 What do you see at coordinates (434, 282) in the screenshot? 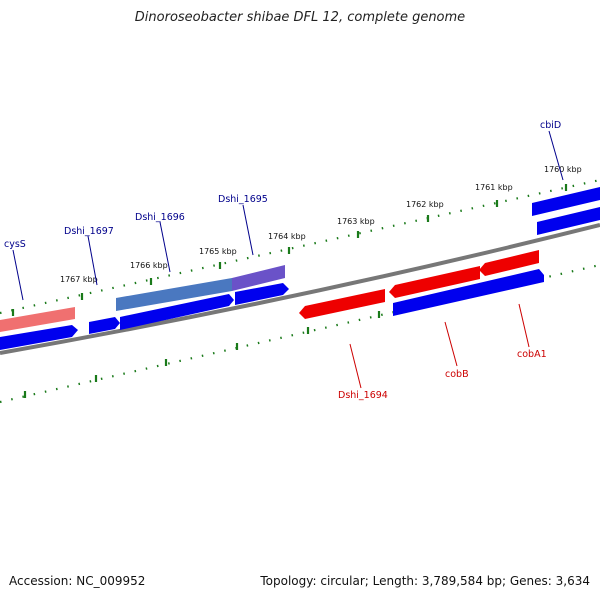
I see `gene-cds-cobB` at bounding box center [434, 282].